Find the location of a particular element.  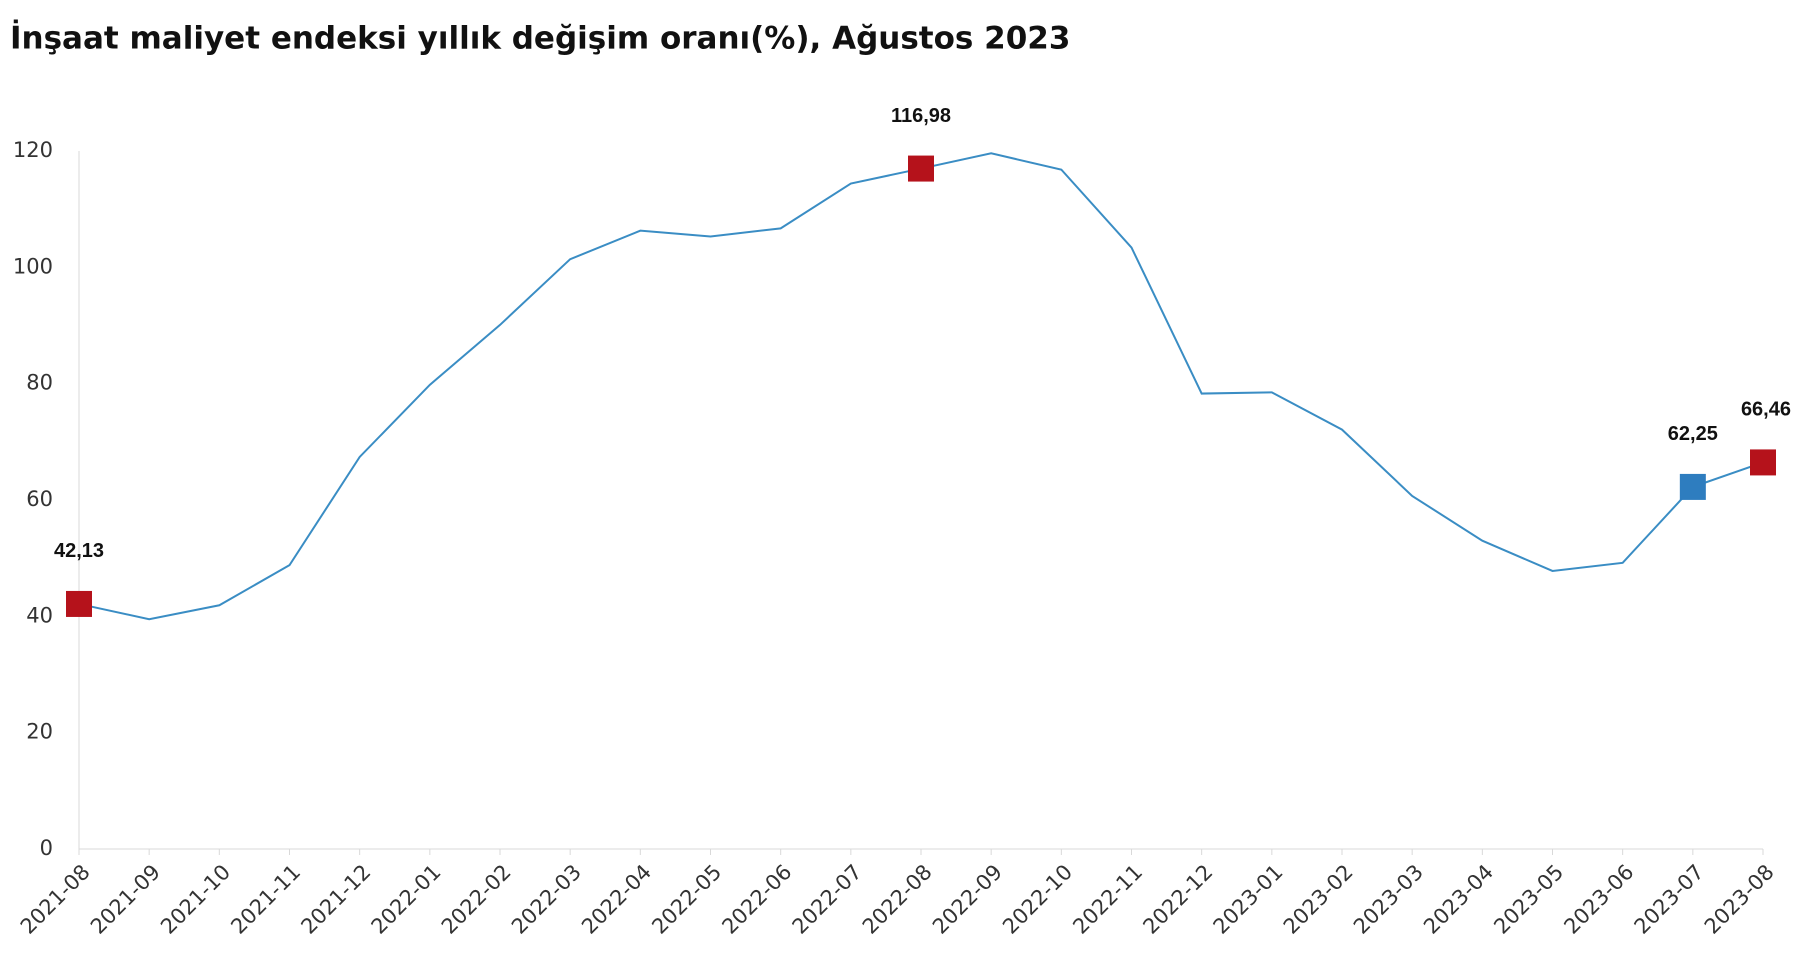

y-tick-label: 80 is located at coordinates (39, 383).